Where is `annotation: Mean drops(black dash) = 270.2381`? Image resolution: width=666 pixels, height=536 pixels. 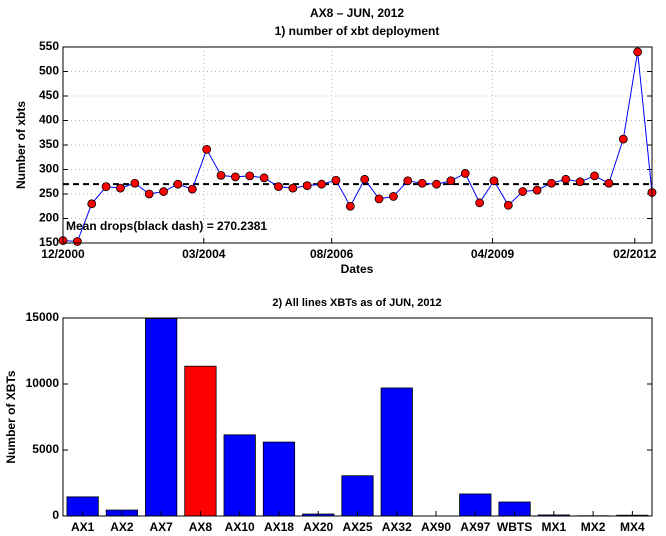
annotation: Mean drops(black dash) = 270.2381 is located at coordinates (166, 226).